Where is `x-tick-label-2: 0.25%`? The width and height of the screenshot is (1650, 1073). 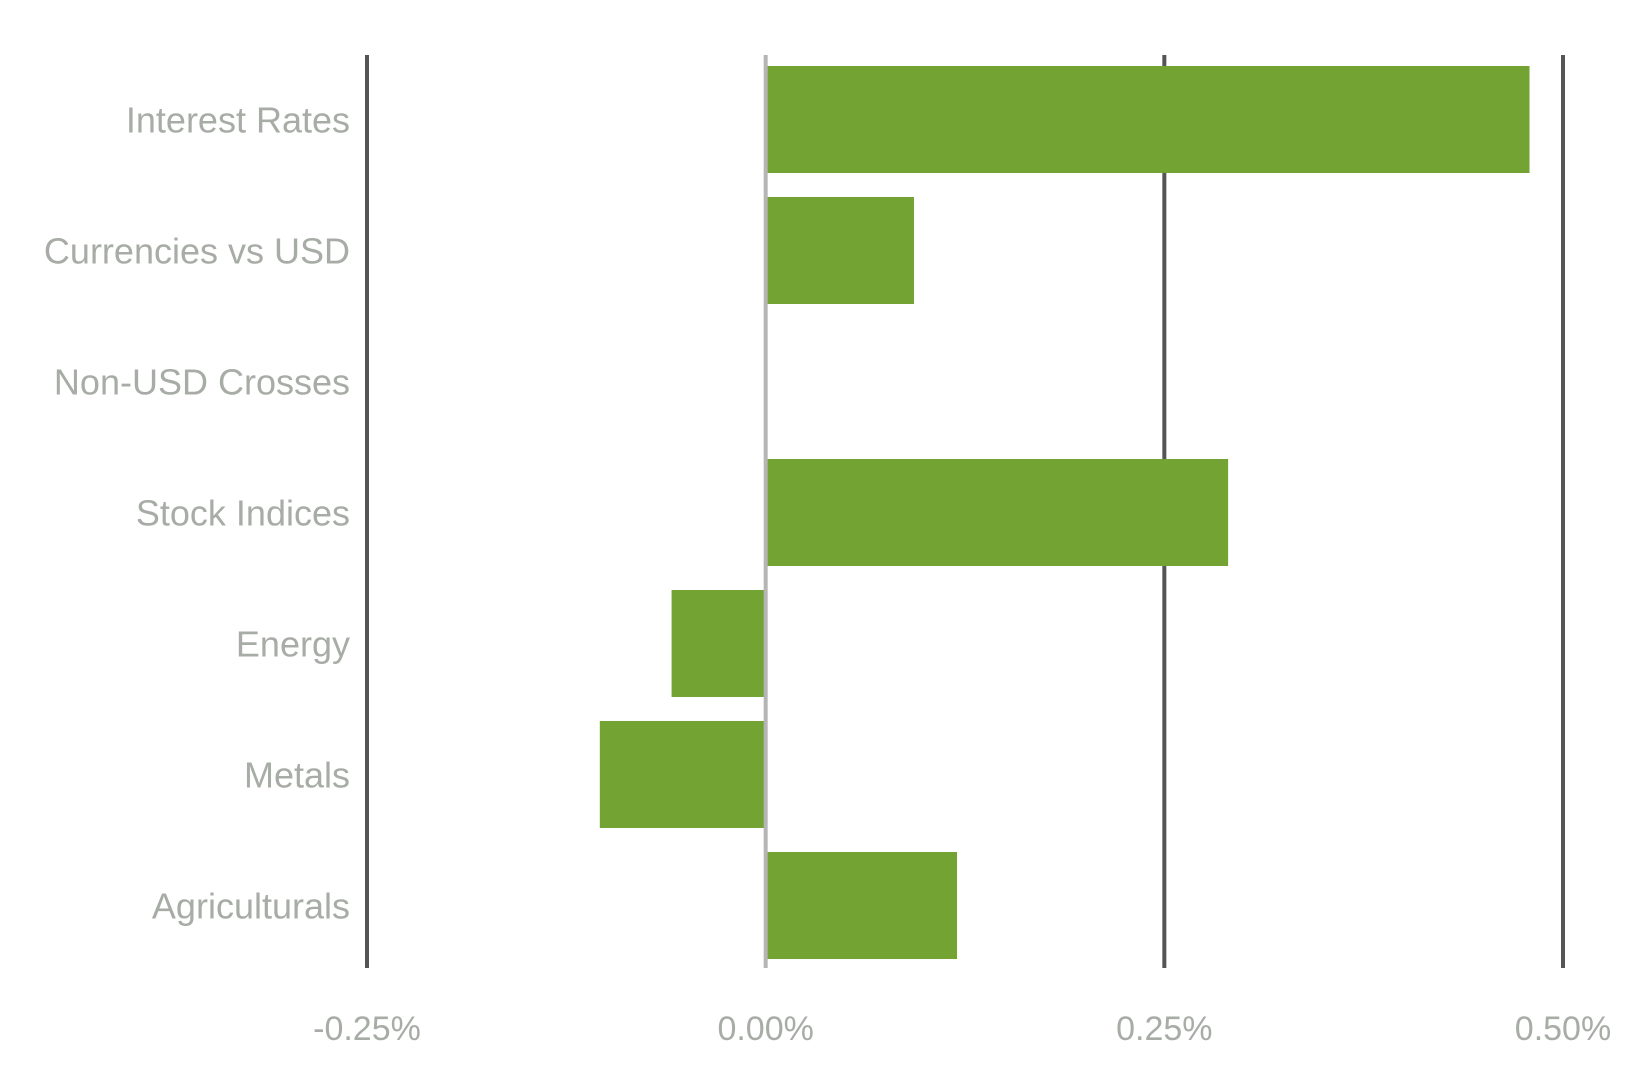 x-tick-label-2: 0.25% is located at coordinates (1164, 1029).